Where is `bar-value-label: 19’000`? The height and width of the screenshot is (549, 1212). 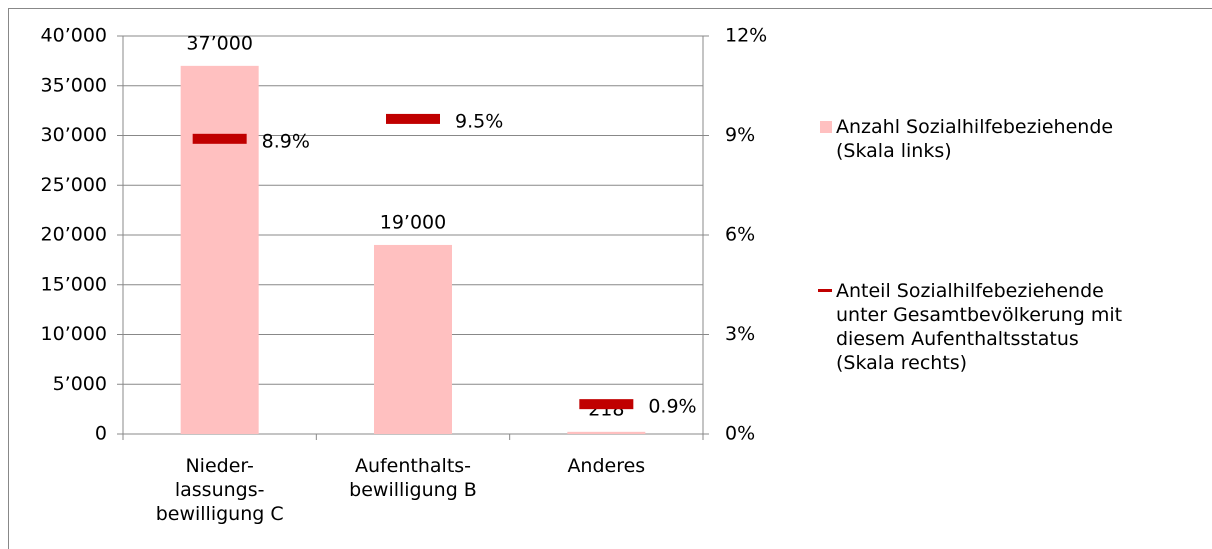 bar-value-label: 19’000 is located at coordinates (413, 222).